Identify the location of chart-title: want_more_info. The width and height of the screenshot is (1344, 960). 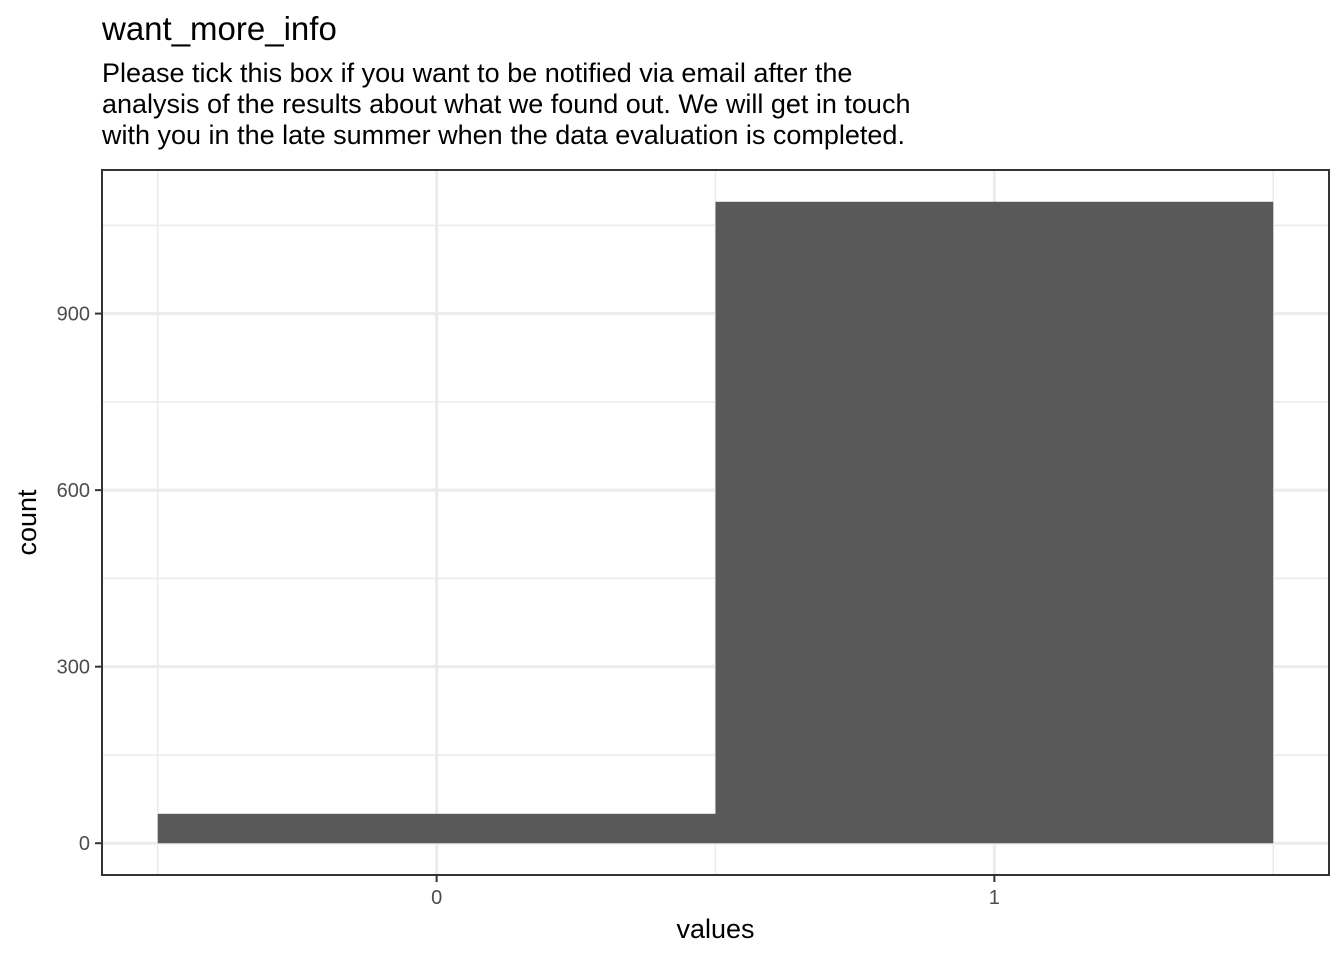
(219, 28).